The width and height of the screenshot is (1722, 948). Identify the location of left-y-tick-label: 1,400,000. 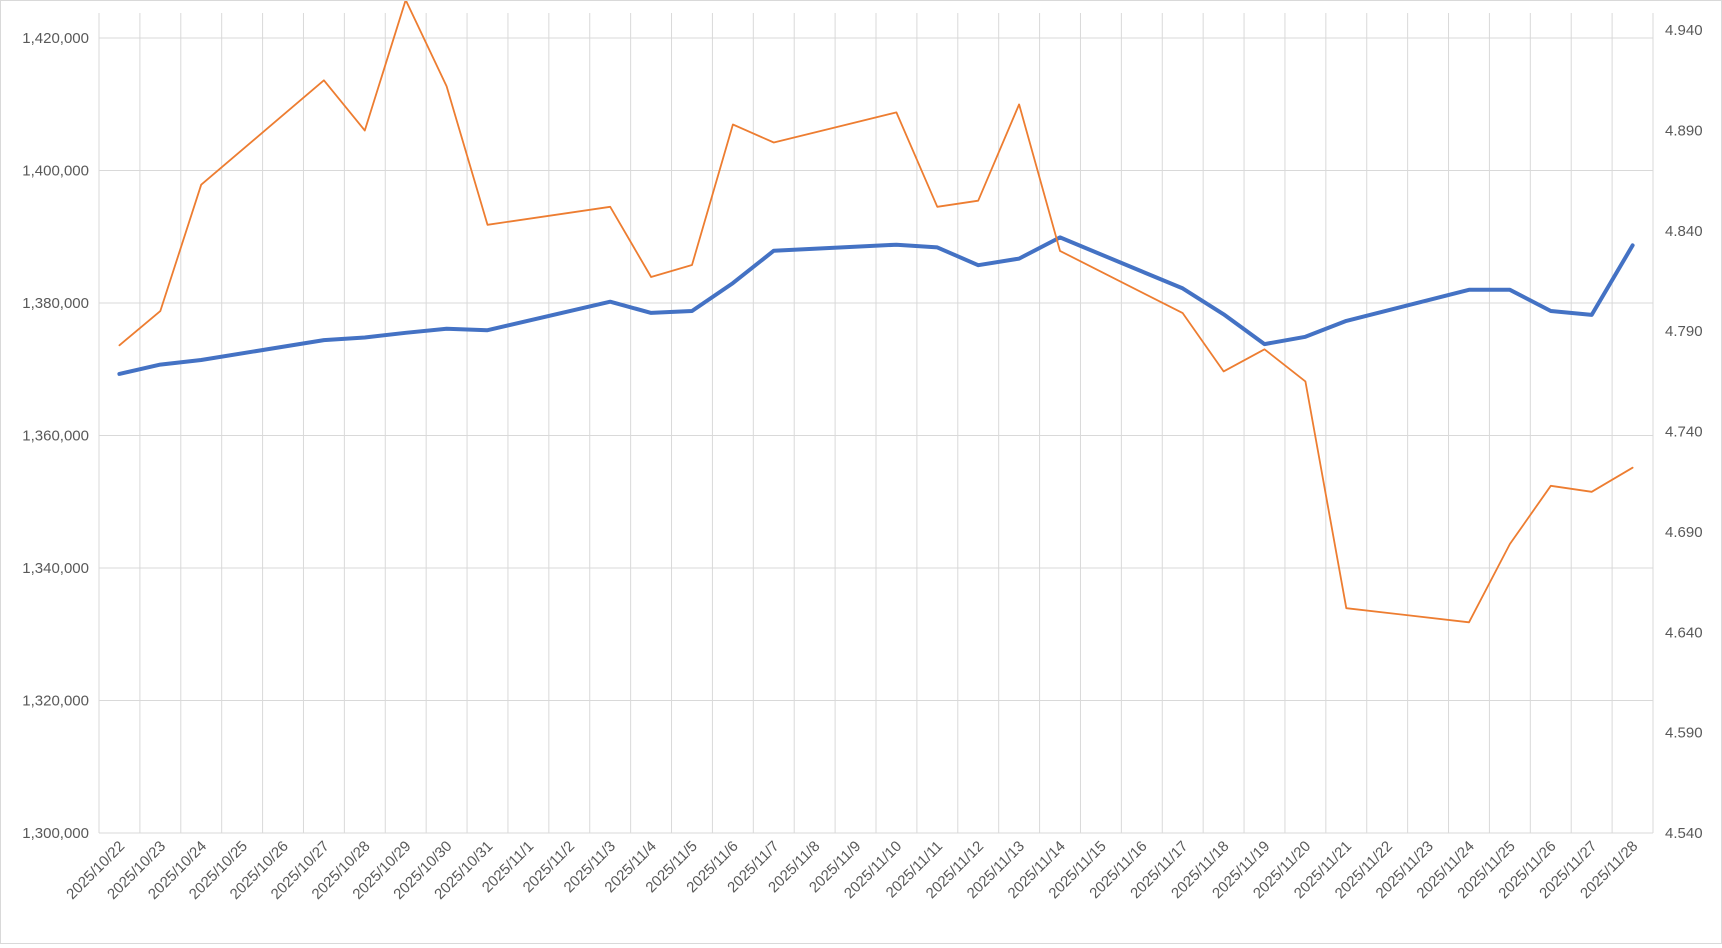
(55, 171).